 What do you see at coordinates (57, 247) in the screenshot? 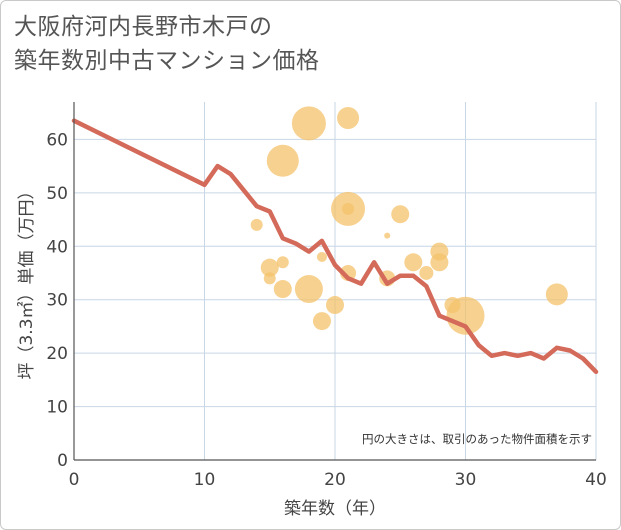
I see `y-tick-label: 40` at bounding box center [57, 247].